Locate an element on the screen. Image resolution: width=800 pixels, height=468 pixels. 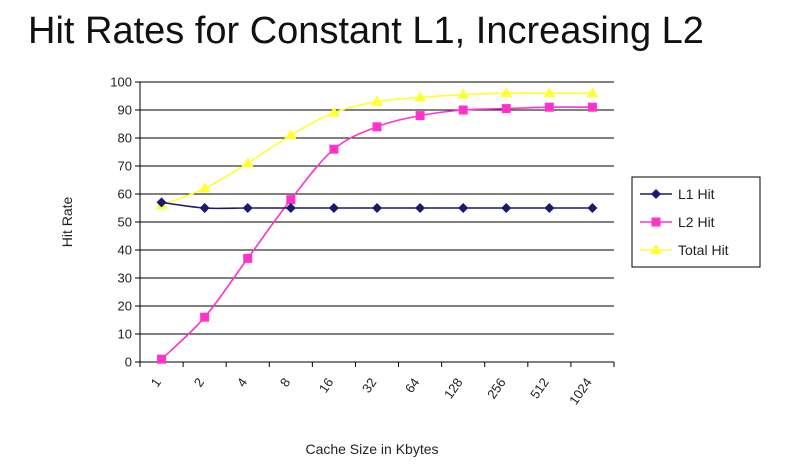
x-axis-label: Cache Size in Kbytes is located at coordinates (371, 449).